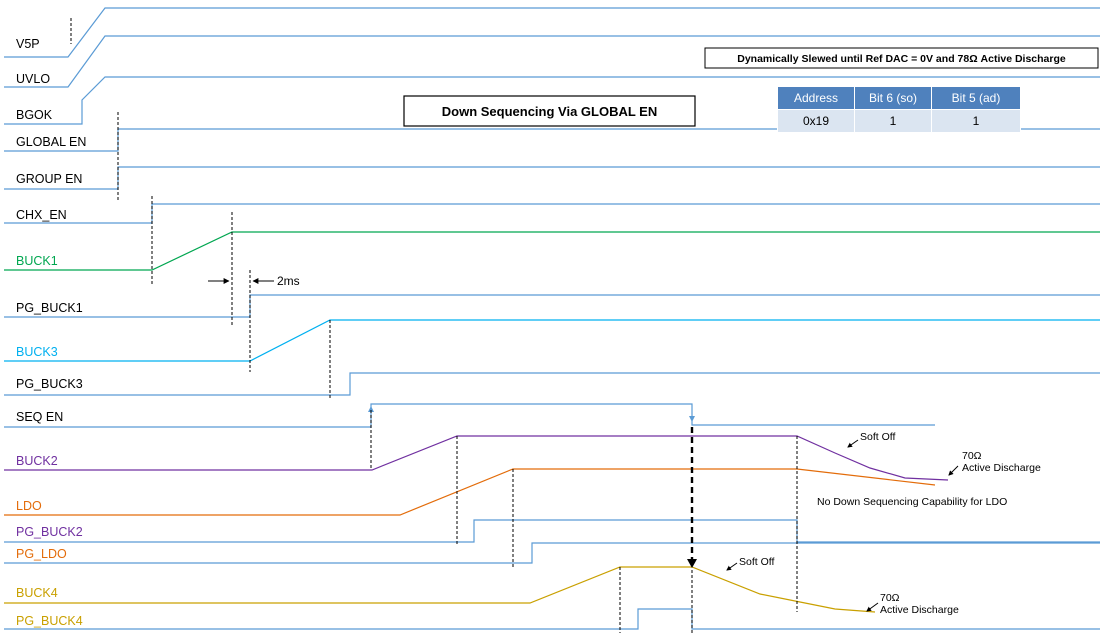 Image resolution: width=1100 pixels, height=633 pixels. What do you see at coordinates (37, 593) in the screenshot?
I see `signal-label-buck4: BUCK4` at bounding box center [37, 593].